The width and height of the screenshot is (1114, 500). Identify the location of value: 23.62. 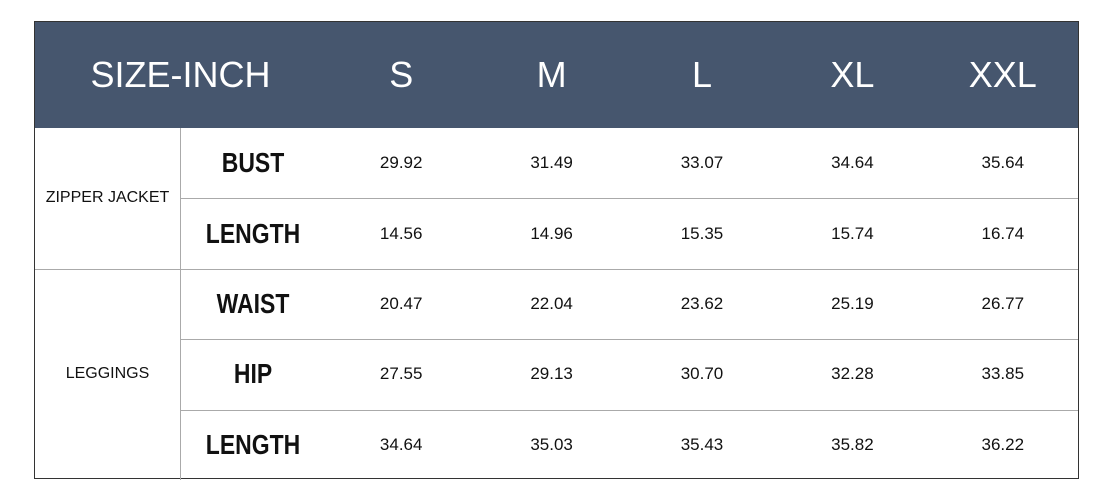
(702, 304).